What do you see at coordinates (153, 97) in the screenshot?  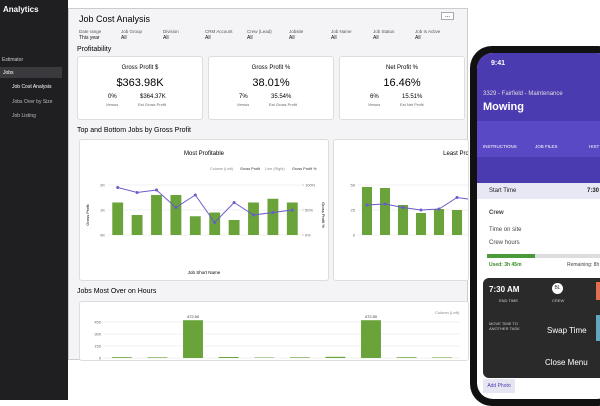 I see `kpi-estimate: $364.37K` at bounding box center [153, 97].